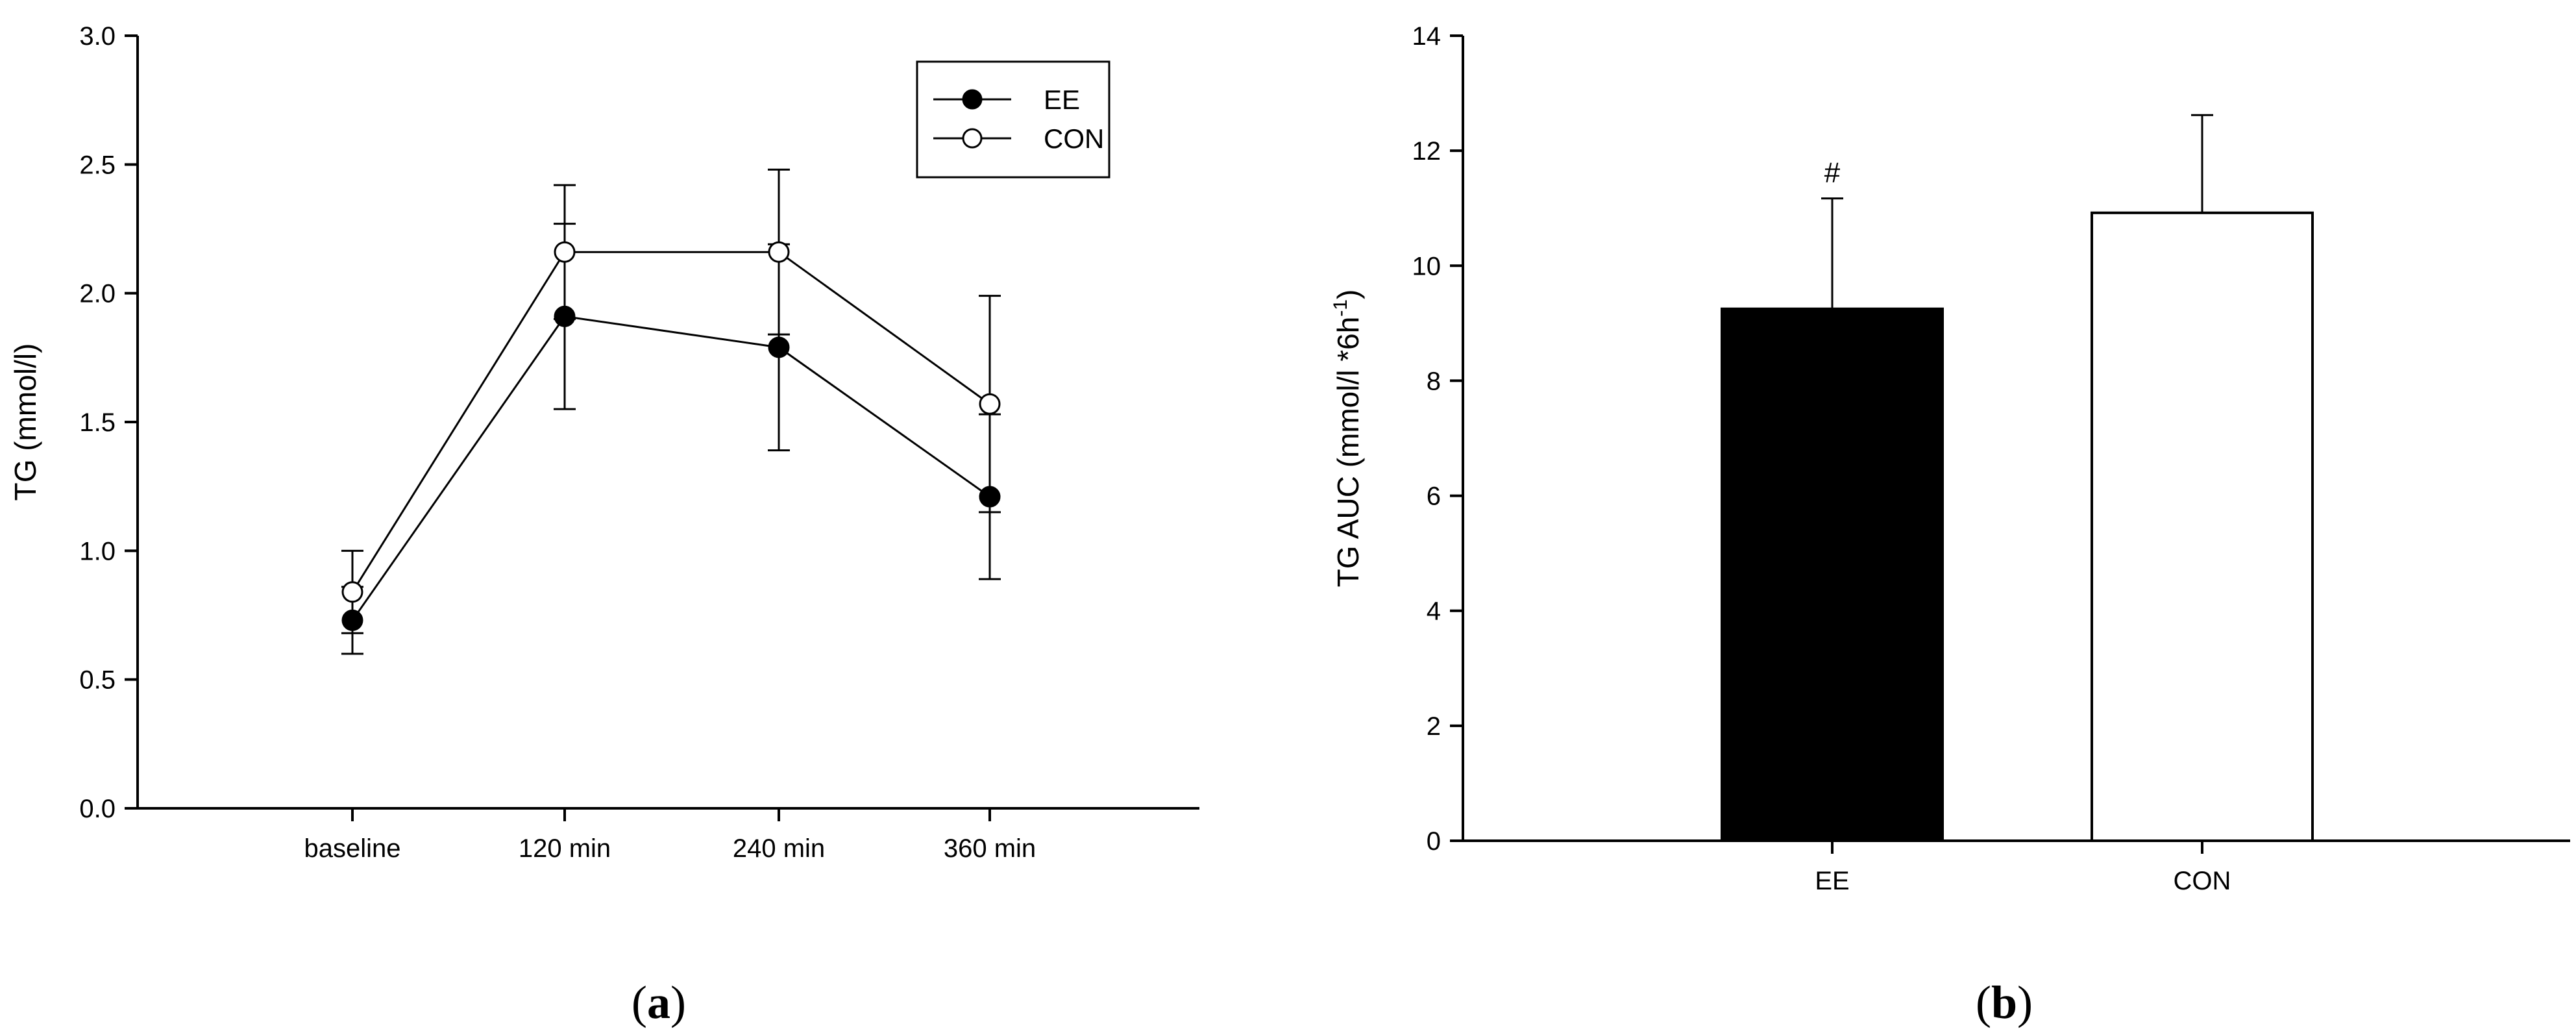  I want to click on y-tick-label: 0.5, so click(97, 680).